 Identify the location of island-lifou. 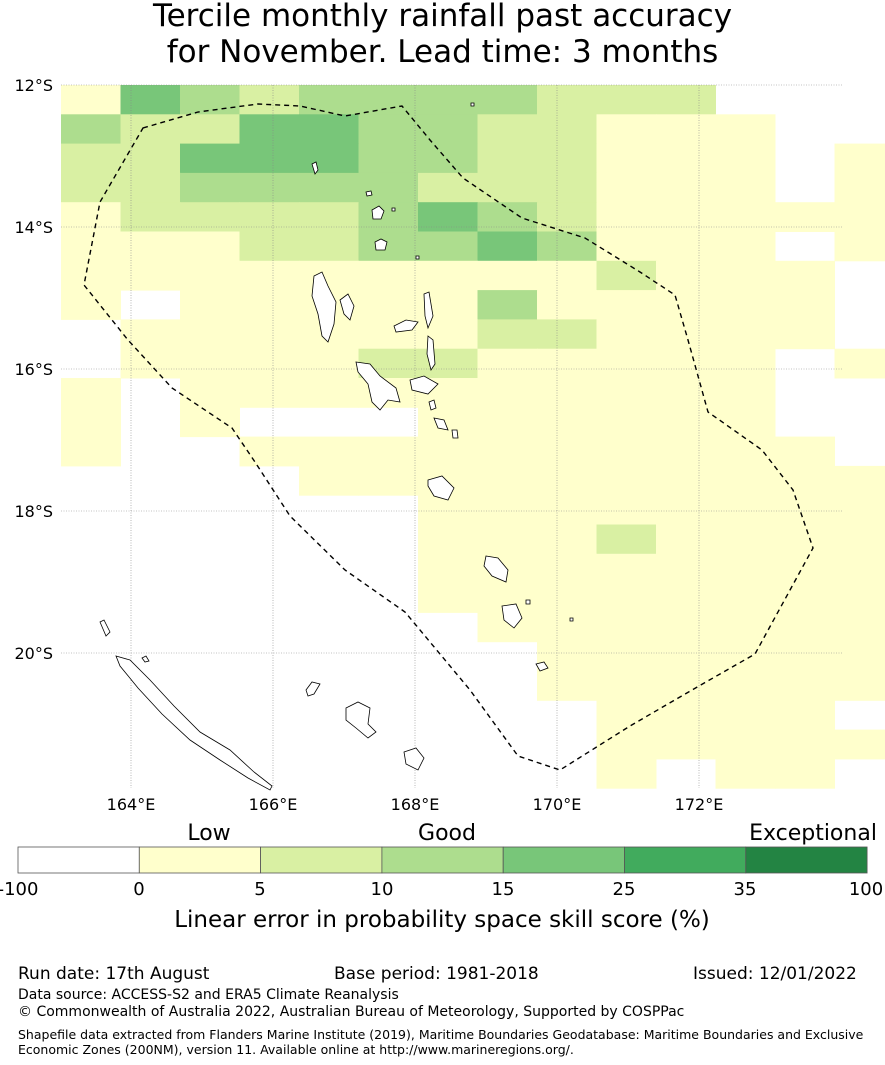
(361, 720).